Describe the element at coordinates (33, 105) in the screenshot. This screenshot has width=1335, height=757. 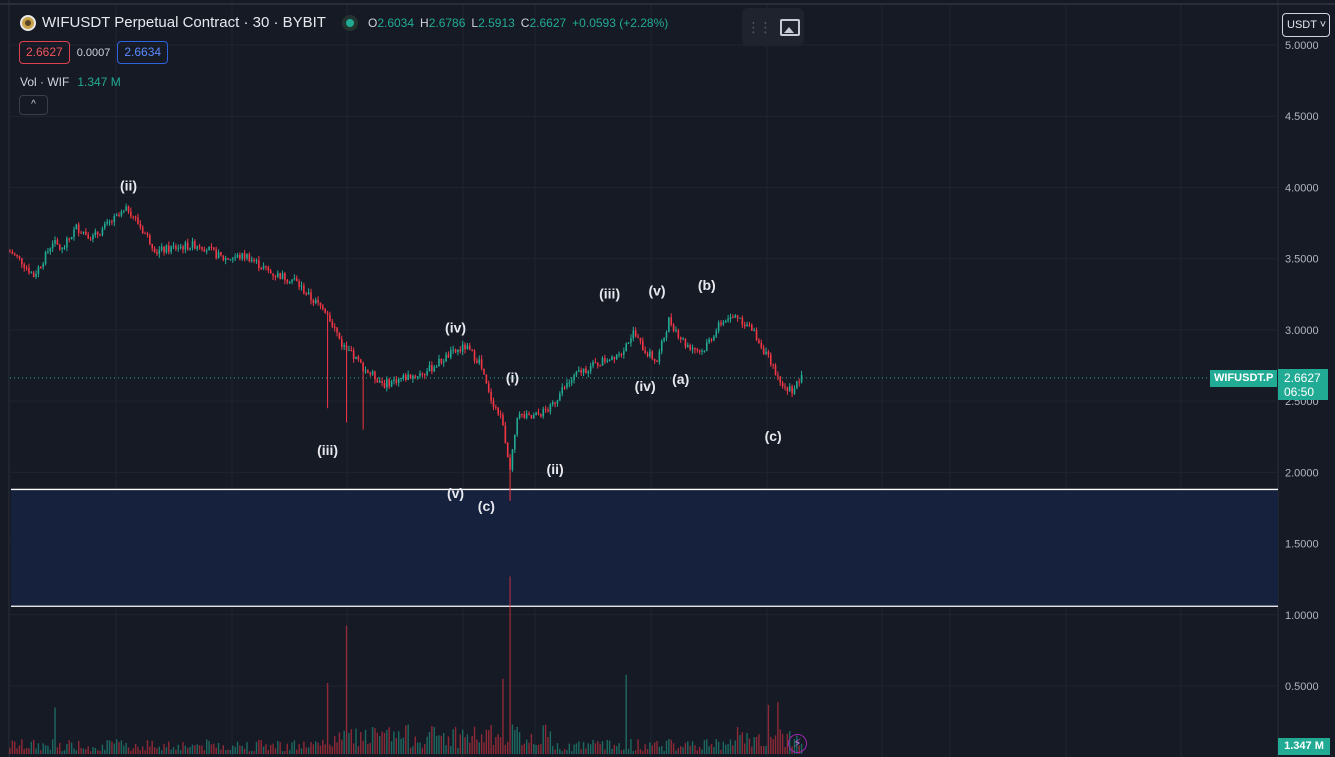
I see `collapse-legend-button: ^` at that location.